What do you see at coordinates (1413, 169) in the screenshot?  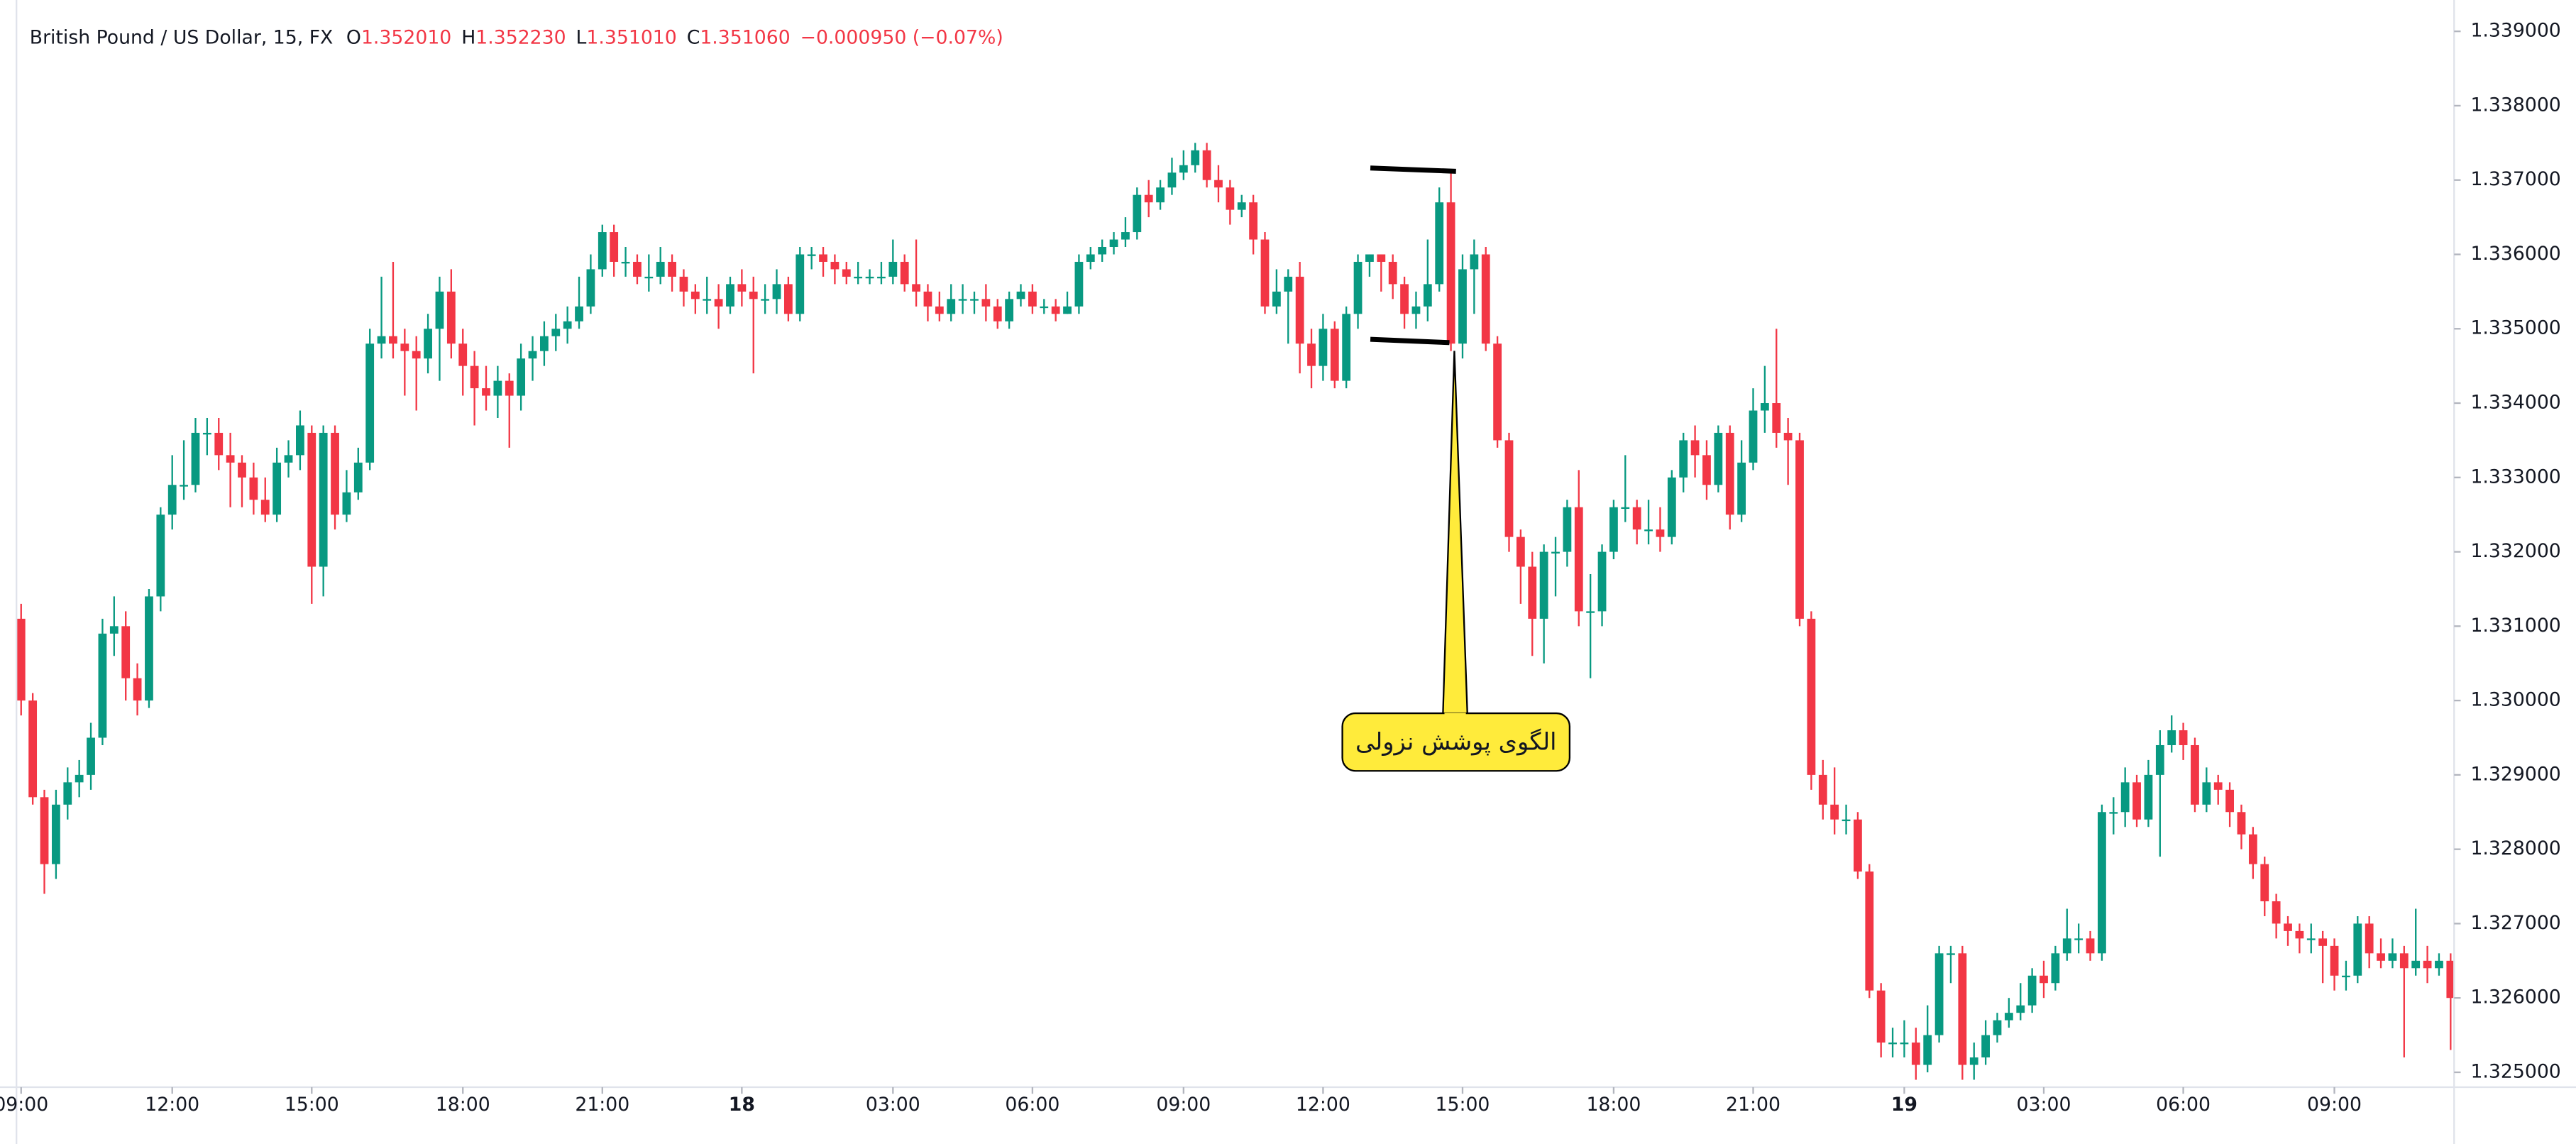 I see `bracket-top` at bounding box center [1413, 169].